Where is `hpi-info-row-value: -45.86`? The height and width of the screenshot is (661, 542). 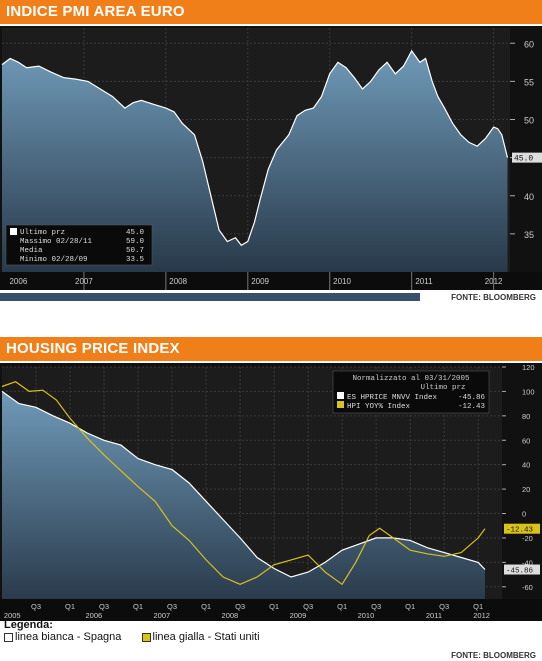
hpi-info-row-value: -45.86 is located at coordinates (472, 398).